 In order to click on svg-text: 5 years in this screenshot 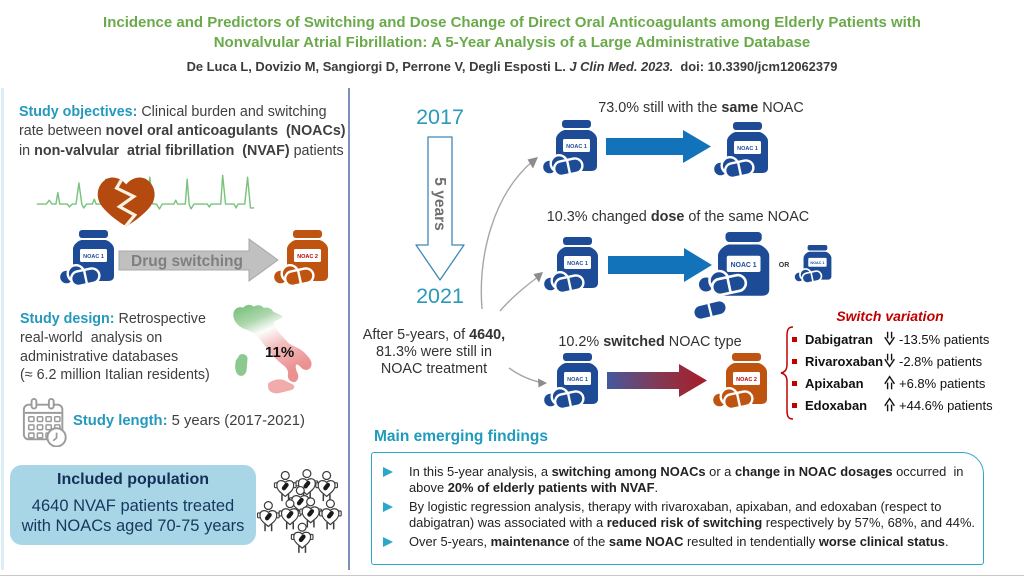, I will do `click(439, 203)`.